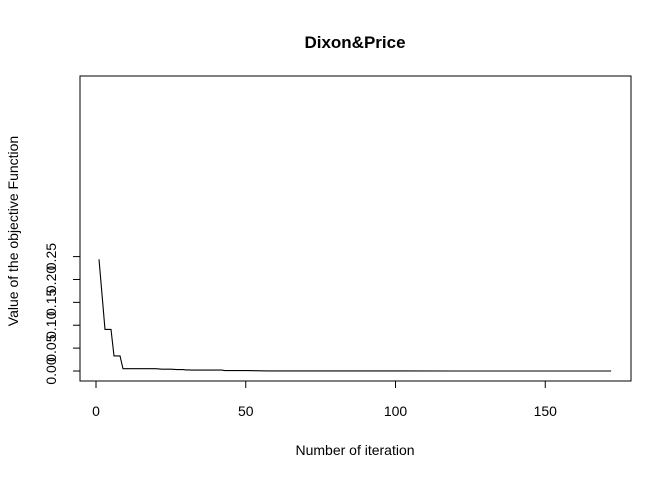 Image resolution: width=672 pixels, height=480 pixels. I want to click on y-tick-label: 0.15, so click(51, 302).